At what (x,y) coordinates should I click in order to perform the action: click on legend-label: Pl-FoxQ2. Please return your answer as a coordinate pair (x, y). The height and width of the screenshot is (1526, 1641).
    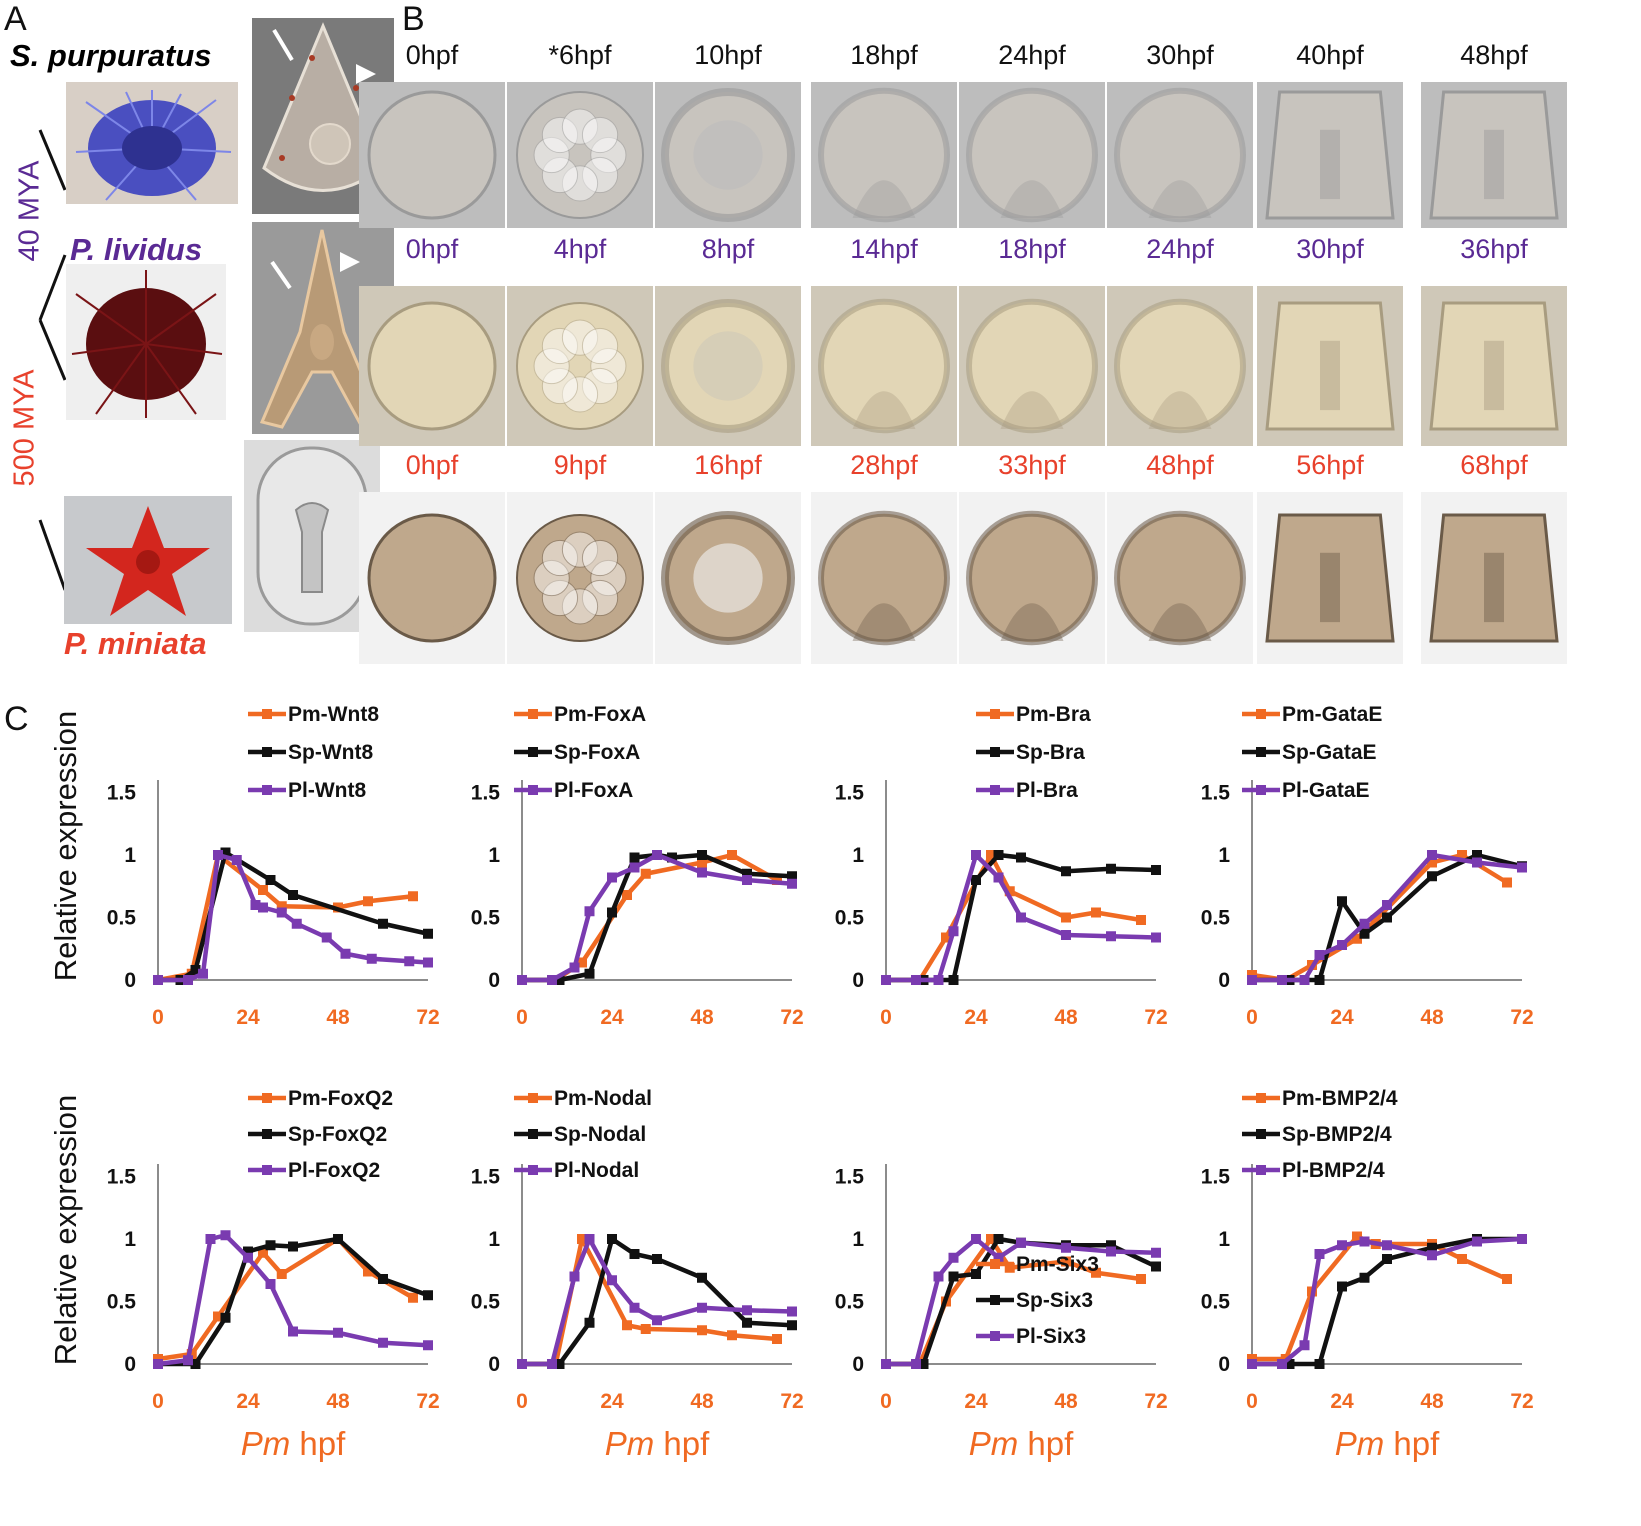
    Looking at the image, I should click on (334, 1170).